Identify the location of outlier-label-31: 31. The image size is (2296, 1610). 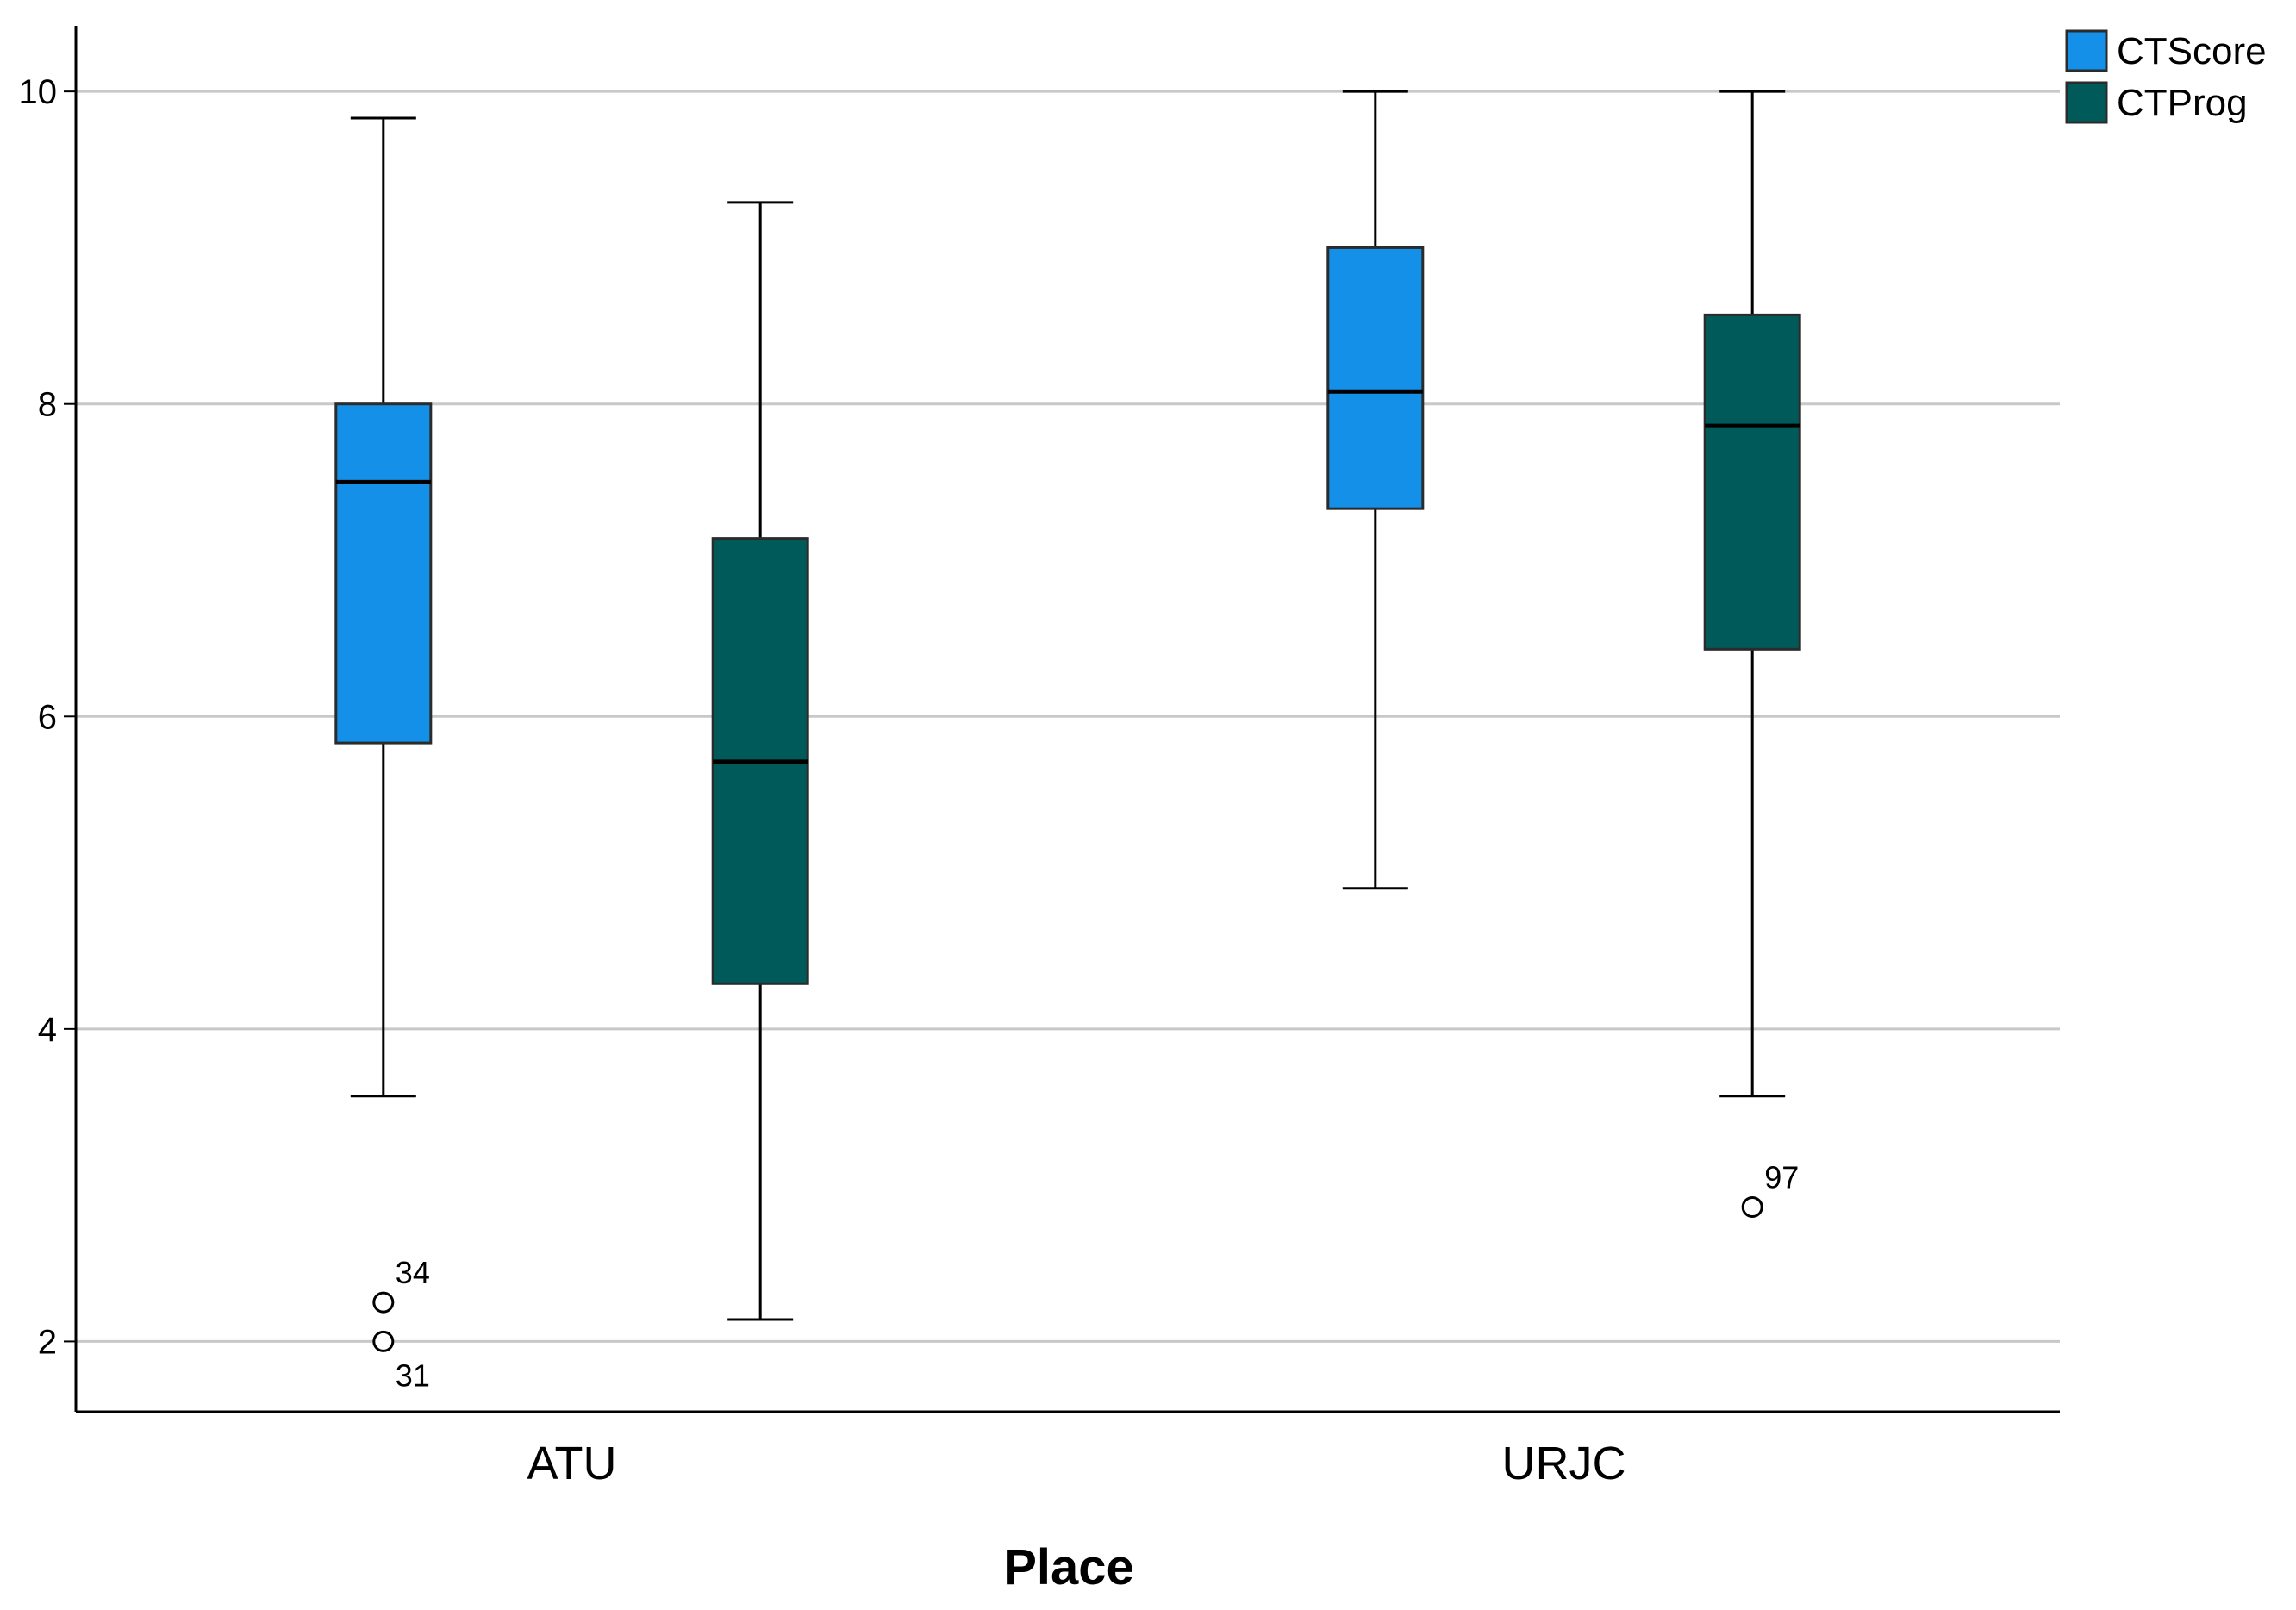
(413, 1375).